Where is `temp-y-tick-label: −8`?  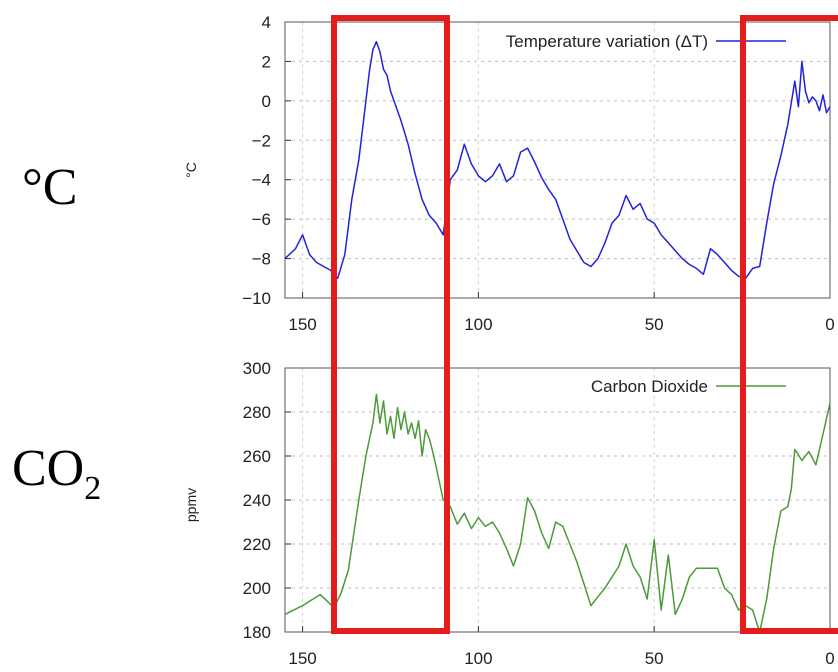
temp-y-tick-label: −8 is located at coordinates (261, 259).